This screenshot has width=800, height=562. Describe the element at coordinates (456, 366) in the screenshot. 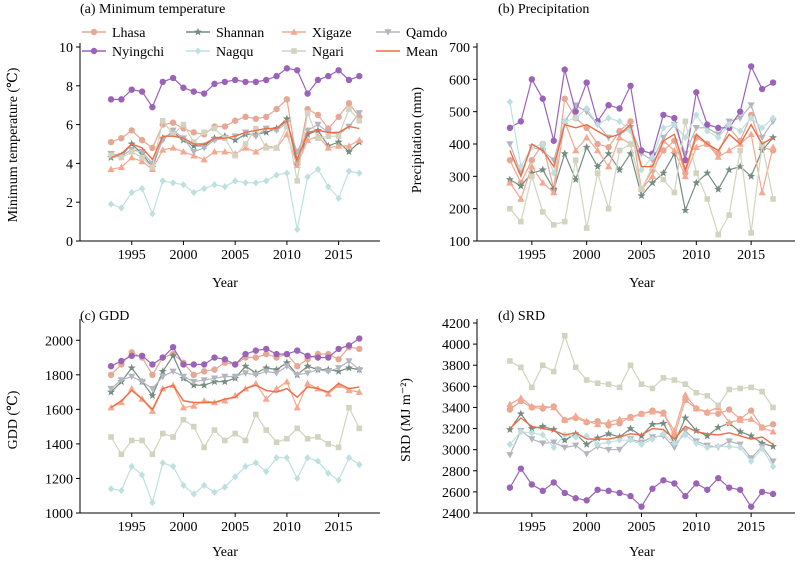

I see `y-tick-label: 3800` at that location.